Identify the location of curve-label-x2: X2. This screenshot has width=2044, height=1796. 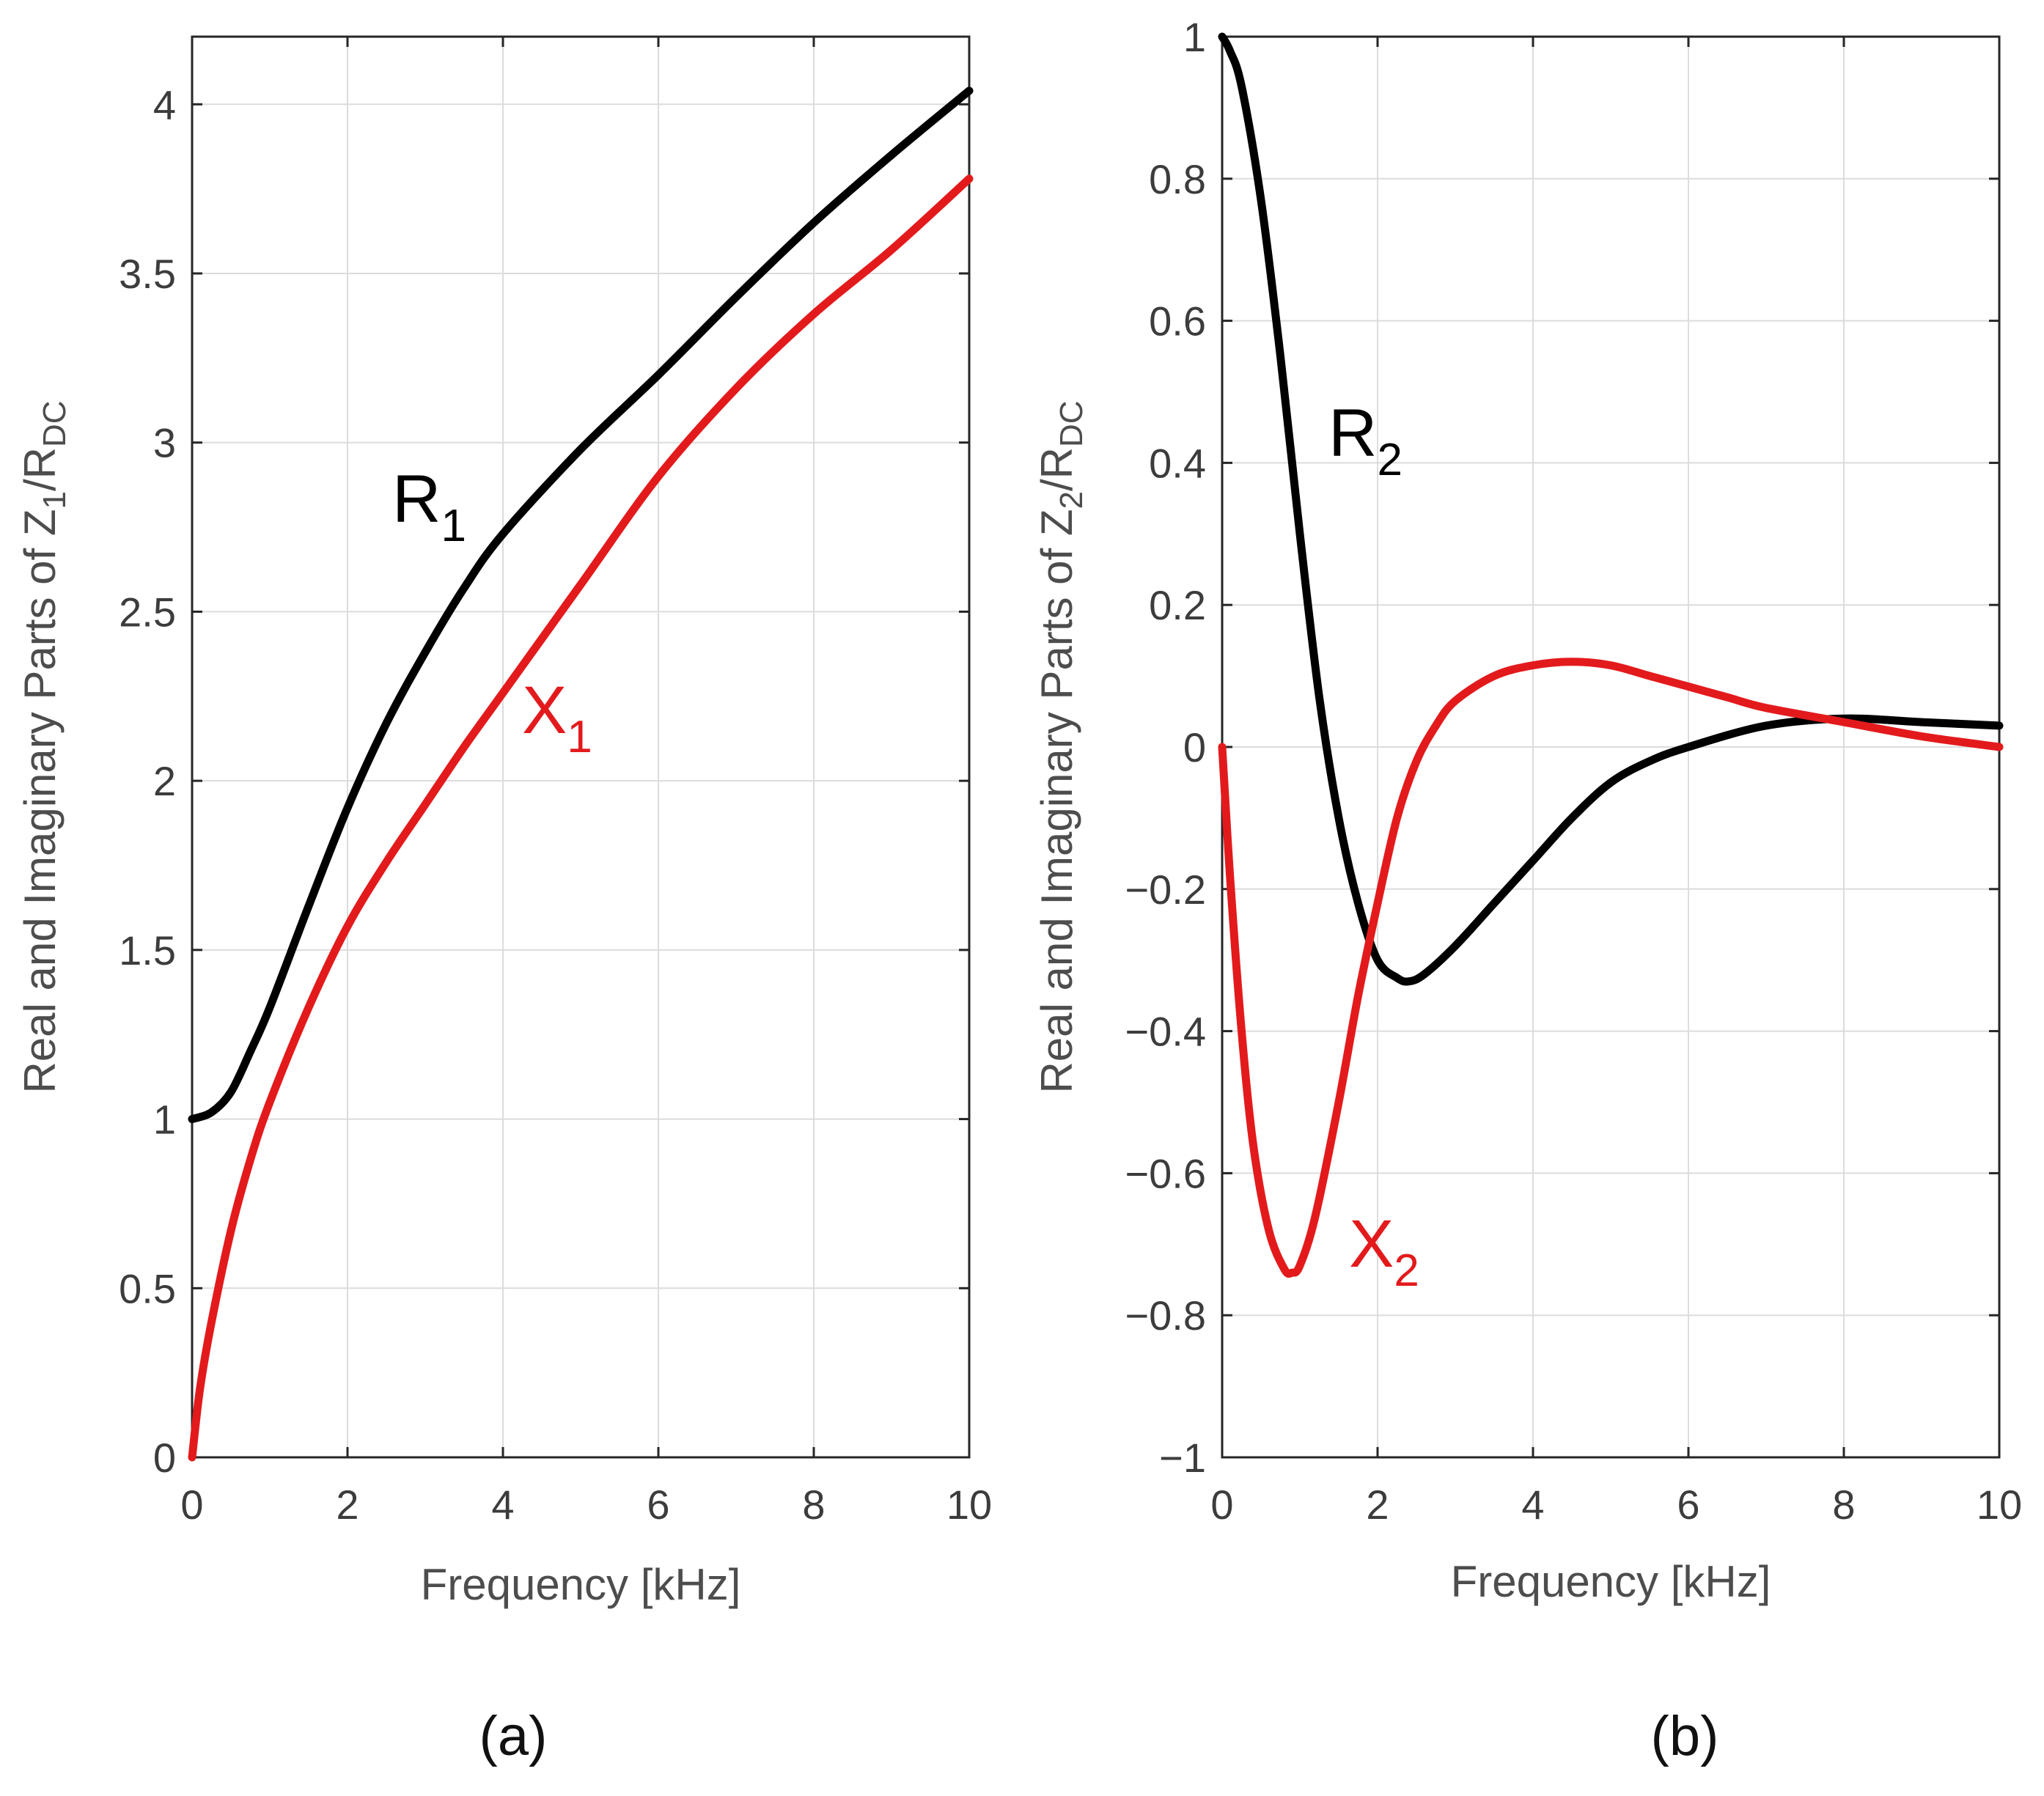
(1384, 1251).